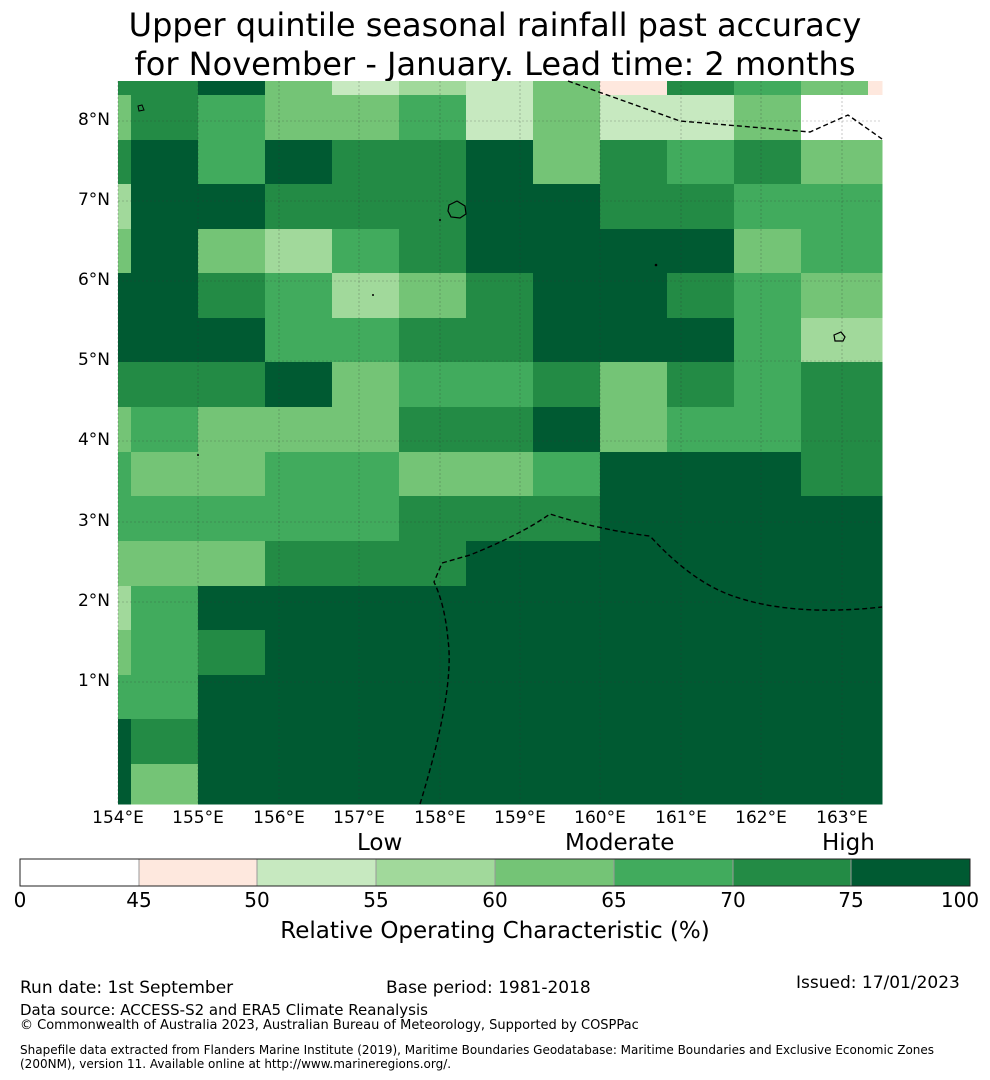 Image resolution: width=990 pixels, height=1080 pixels. What do you see at coordinates (93, 440) in the screenshot?
I see `latitude-label: 4°N` at bounding box center [93, 440].